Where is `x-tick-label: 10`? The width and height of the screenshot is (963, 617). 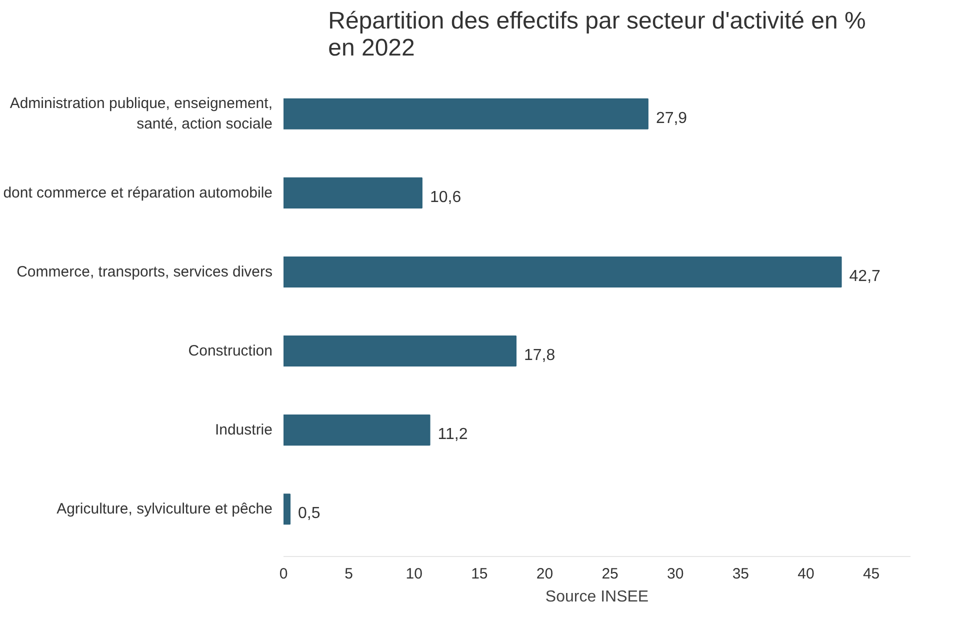
x-tick-label: 10 is located at coordinates (414, 574).